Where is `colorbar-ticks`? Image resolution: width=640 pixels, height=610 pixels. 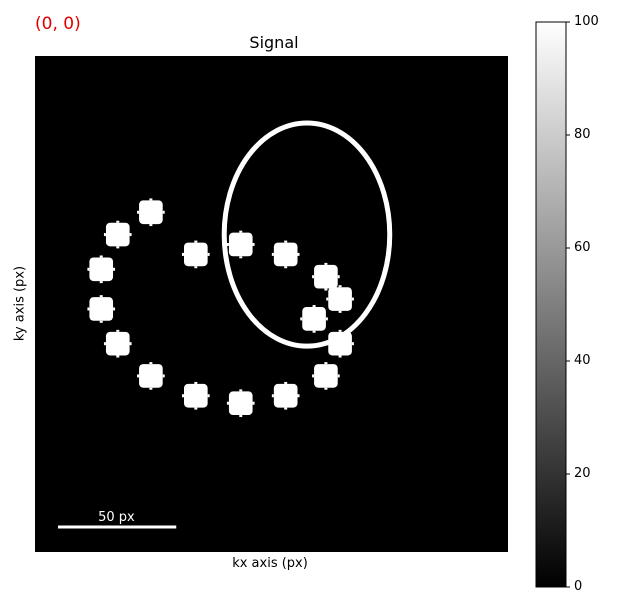 colorbar-ticks is located at coordinates (568, 304).